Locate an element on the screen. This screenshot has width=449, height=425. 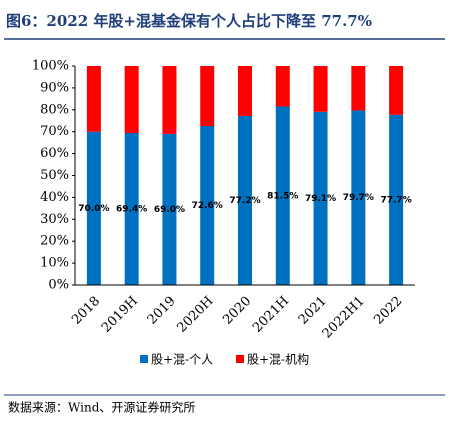
value-label: 69.0% is located at coordinates (169, 210).